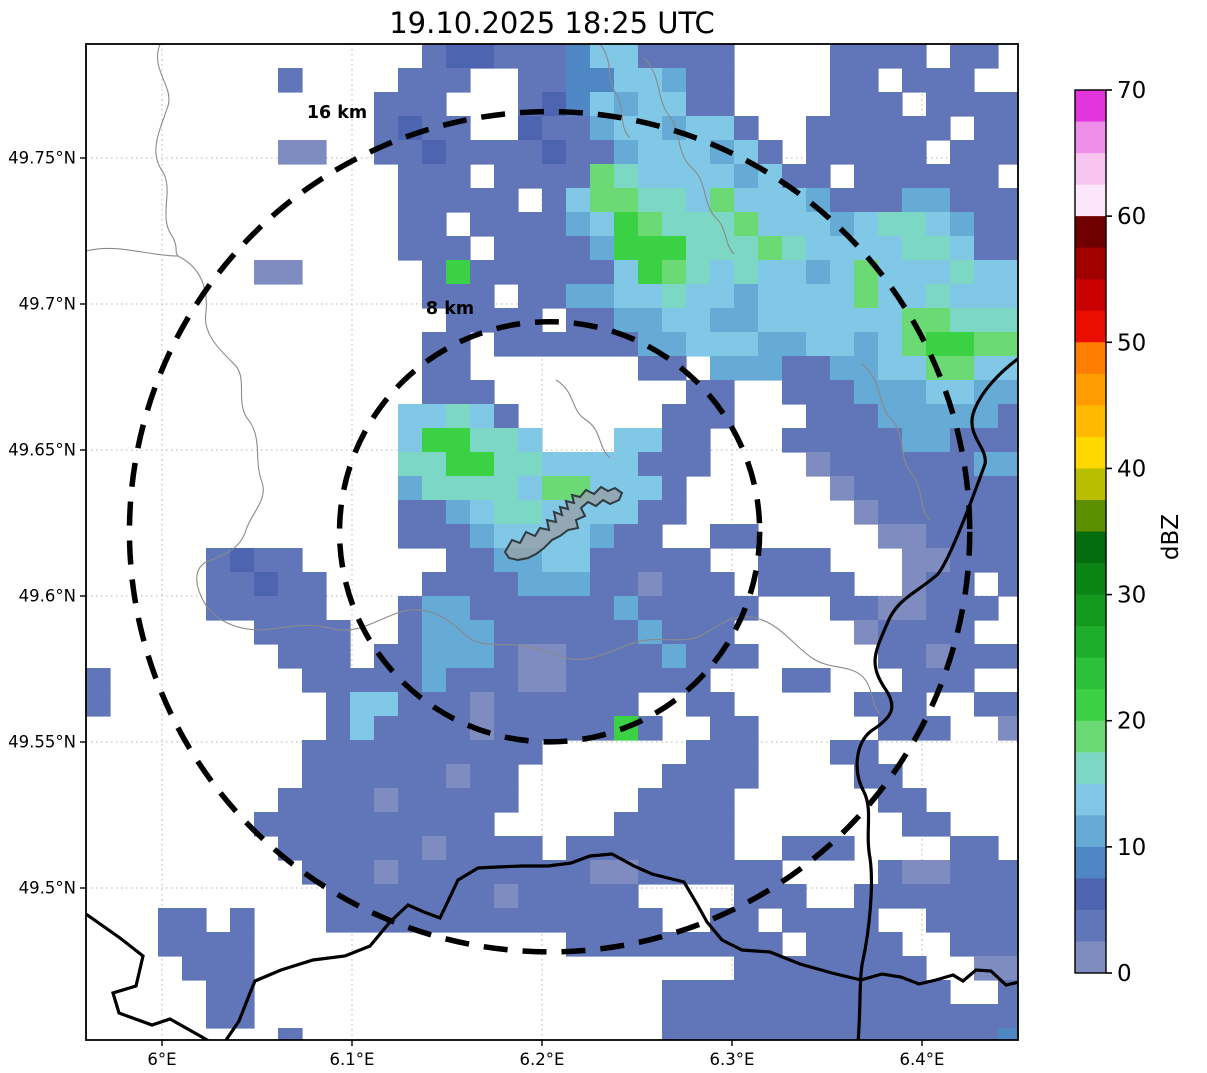  Describe the element at coordinates (47, 888) in the screenshot. I see `y-tick-label: 49.5°N` at that location.